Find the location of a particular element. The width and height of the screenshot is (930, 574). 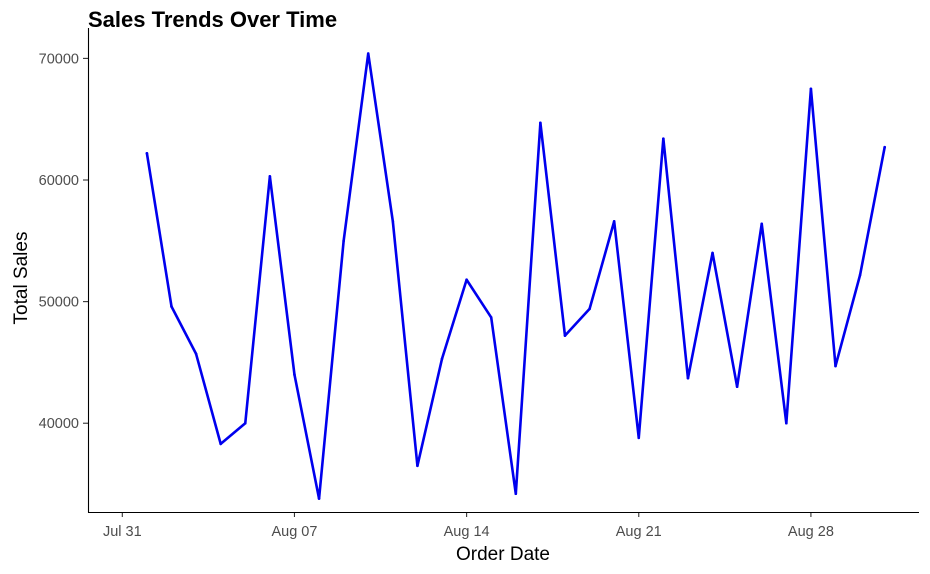

y-tick-label: 70000 is located at coordinates (59, 59).